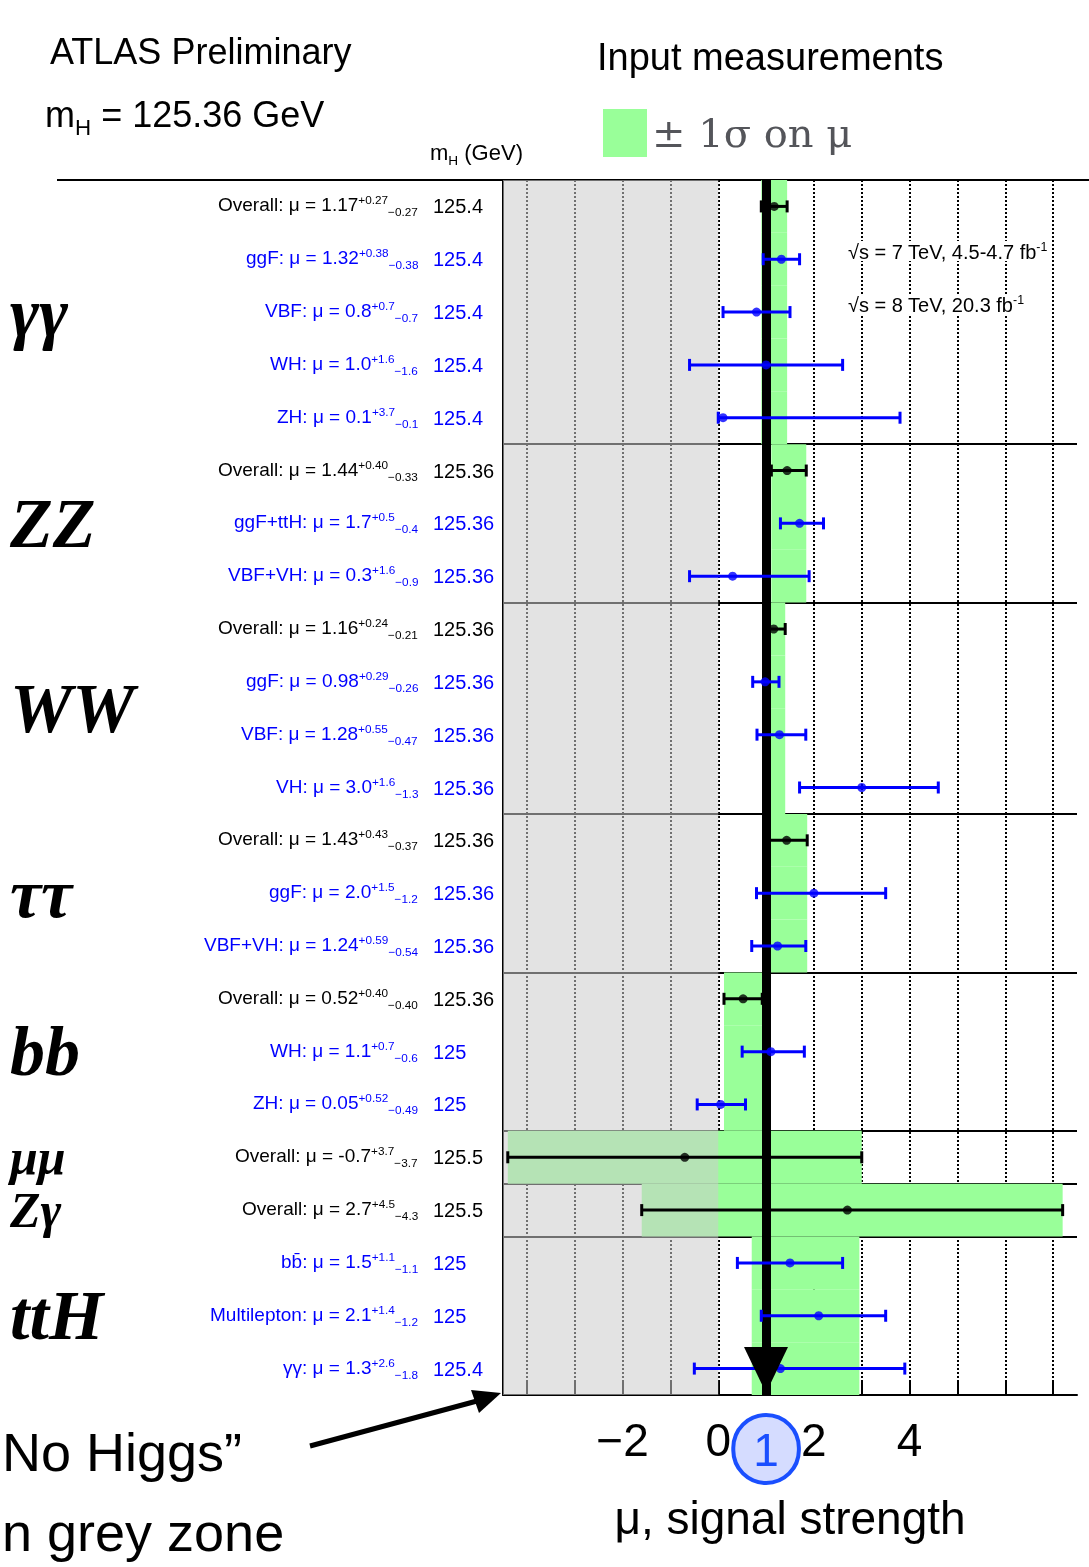  What do you see at coordinates (814, 1440) in the screenshot?
I see `x-tick-label: 2` at bounding box center [814, 1440].